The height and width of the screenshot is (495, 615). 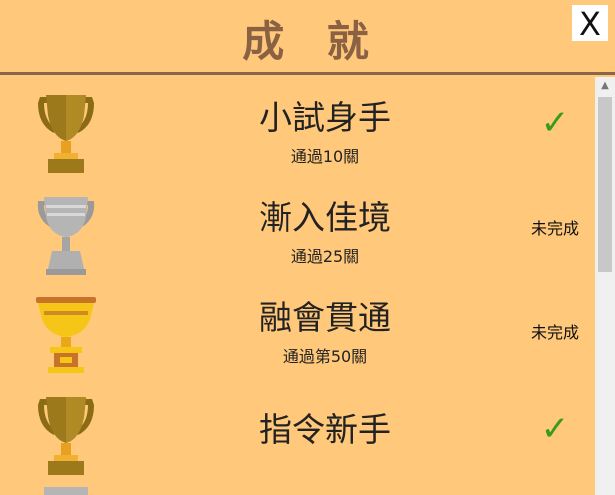 I want to click on achievement-description: 通過10關, so click(x=325, y=156).